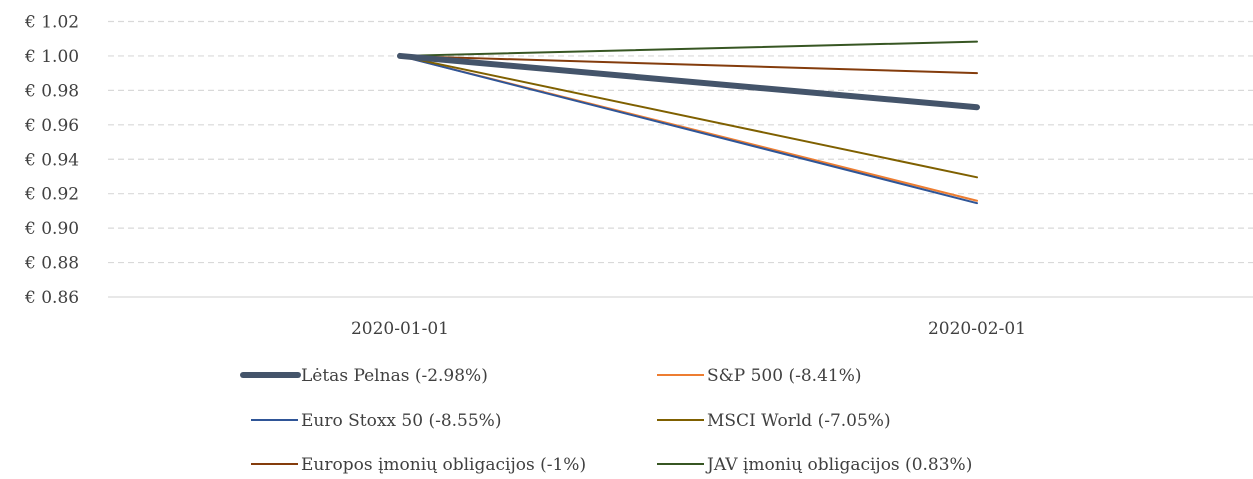  I want to click on y-tick-label: € 0.86, so click(51, 298).